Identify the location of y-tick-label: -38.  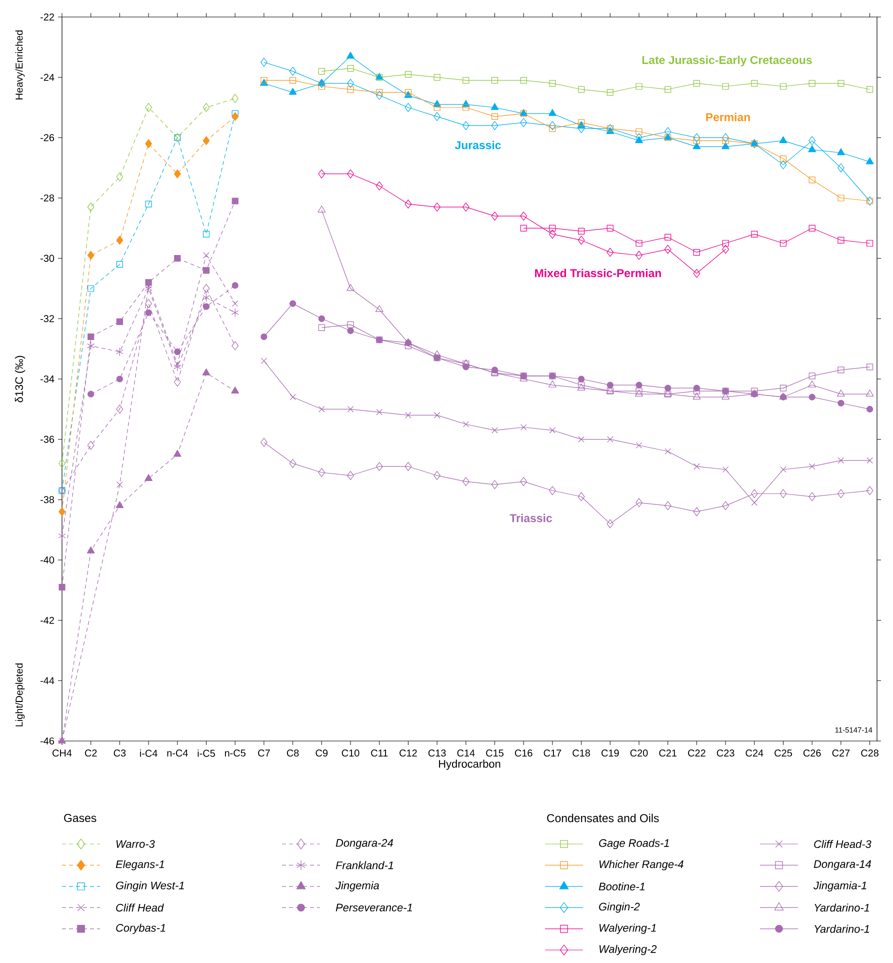
(47, 500).